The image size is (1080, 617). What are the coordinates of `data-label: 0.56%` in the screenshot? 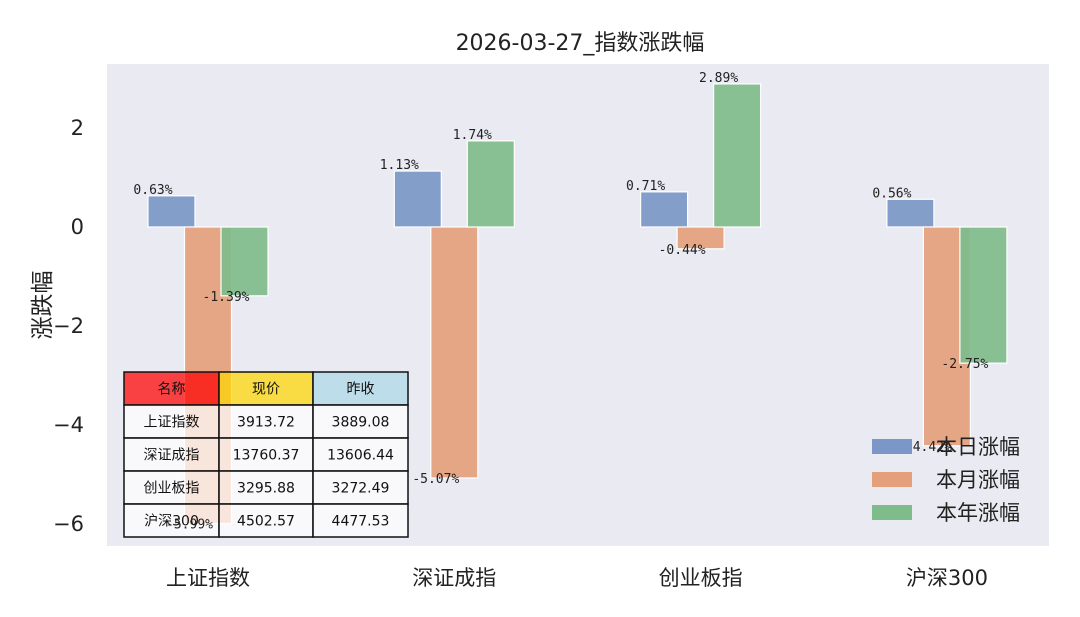 It's located at (891, 193).